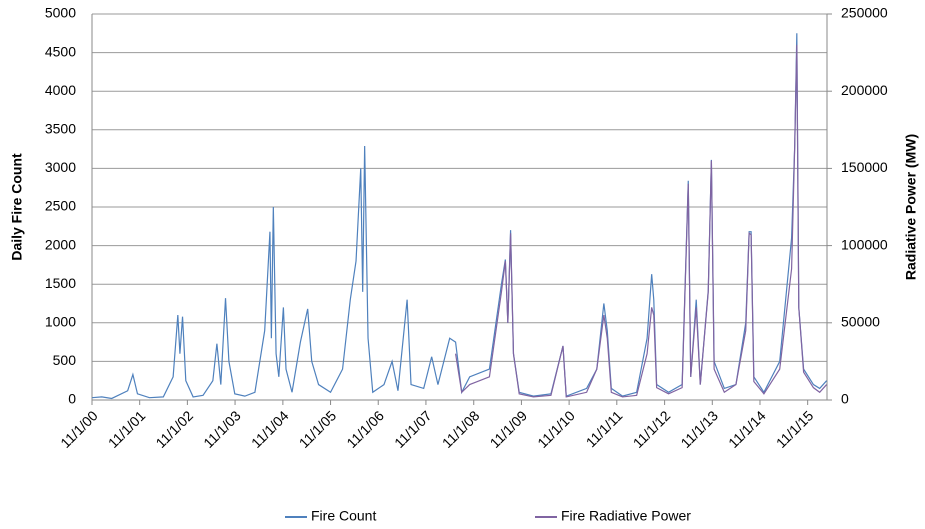  I want to click on x-tick-label: 11/1/14, so click(747, 429).